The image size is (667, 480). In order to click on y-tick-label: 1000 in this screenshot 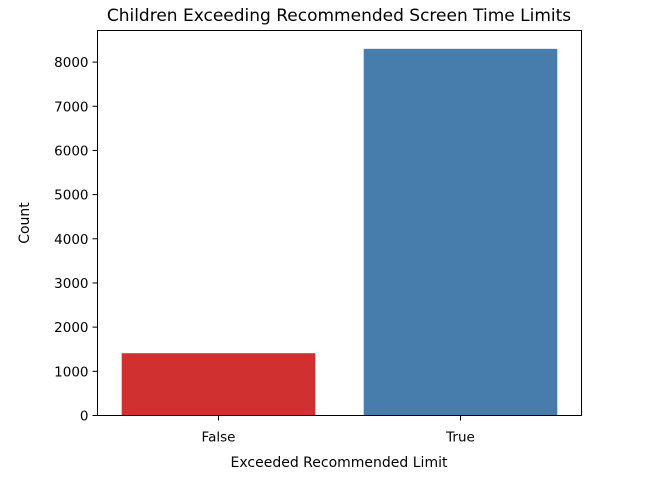, I will do `click(71, 372)`.